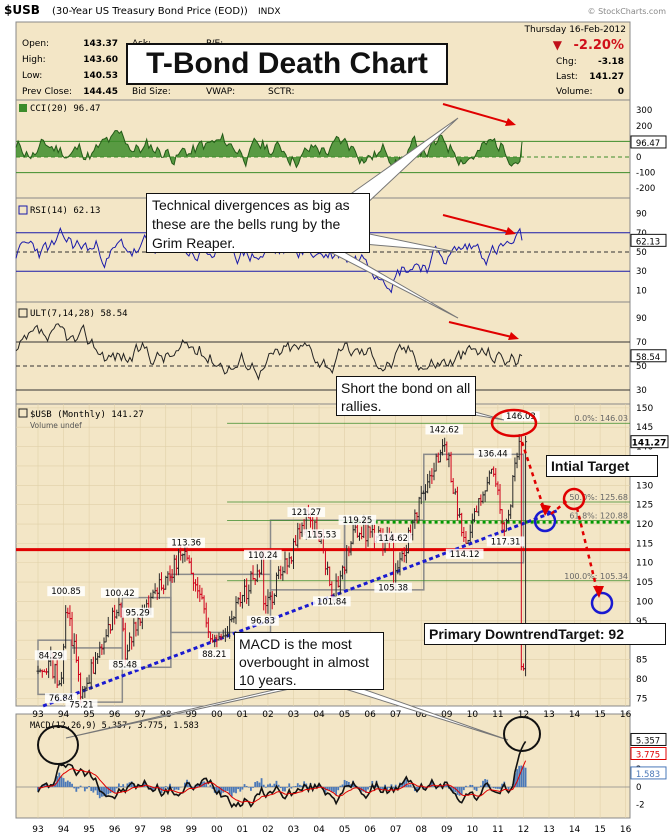 This screenshot has height=838, width=670. I want to click on macd-x-tick: 07, so click(395, 830).